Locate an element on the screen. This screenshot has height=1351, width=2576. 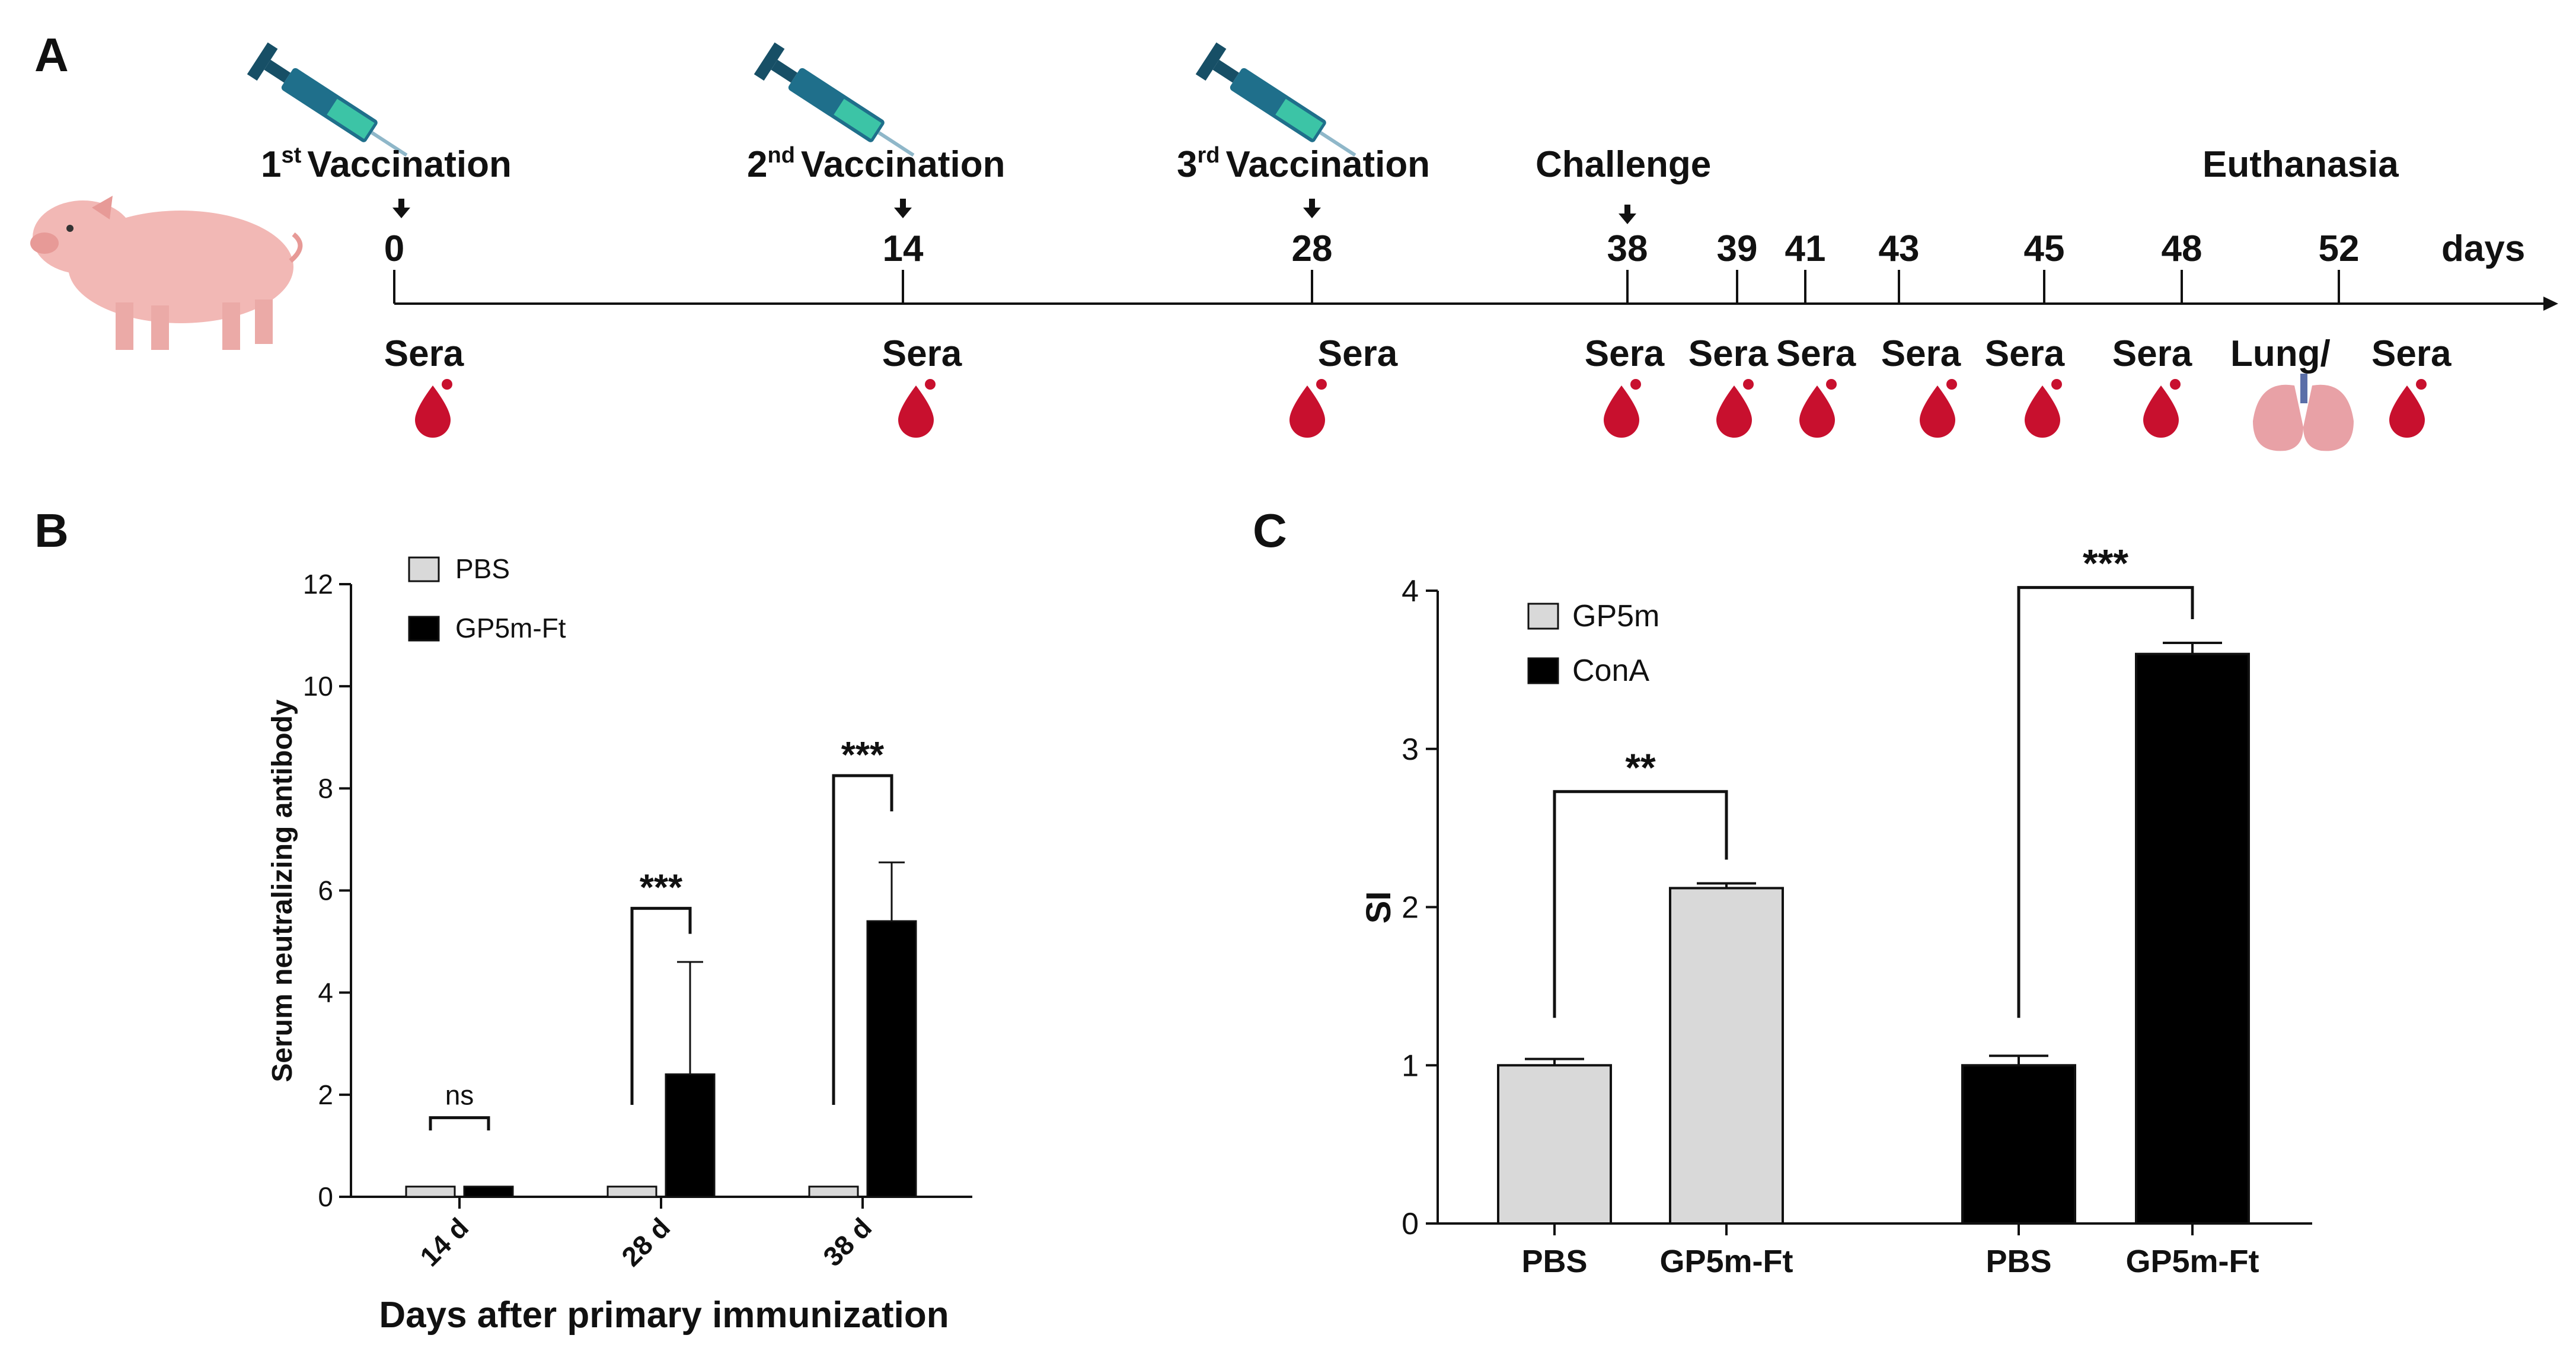
b-bar-GP5m-Ft-38 d is located at coordinates (891, 1059).